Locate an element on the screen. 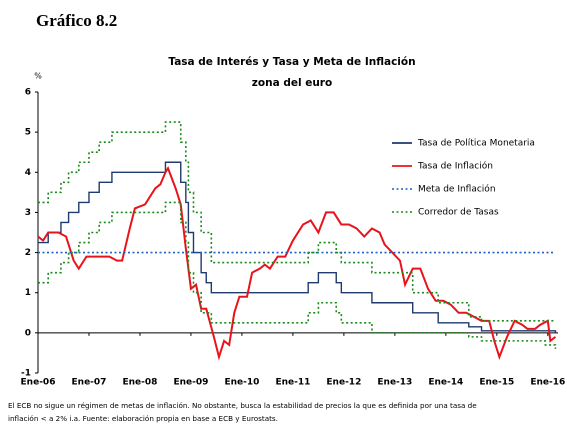  x-tick-label: Ene-15 is located at coordinates (496, 383).